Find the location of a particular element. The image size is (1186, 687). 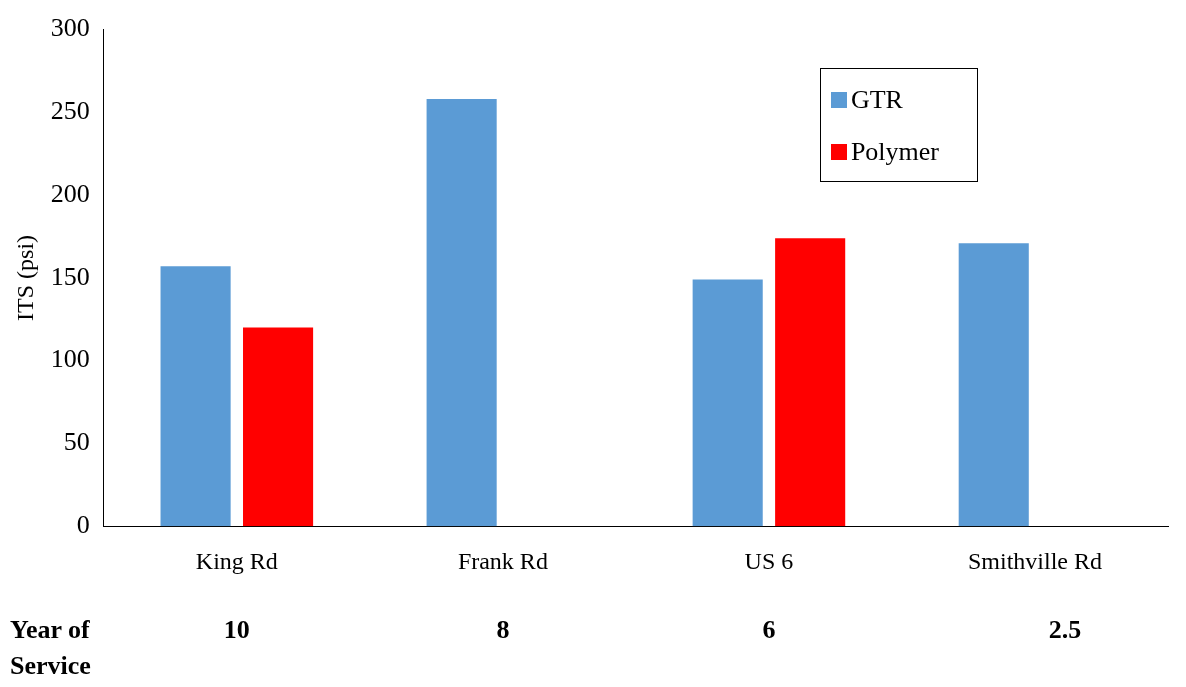

text: 2.5 is located at coordinates (1065, 629).